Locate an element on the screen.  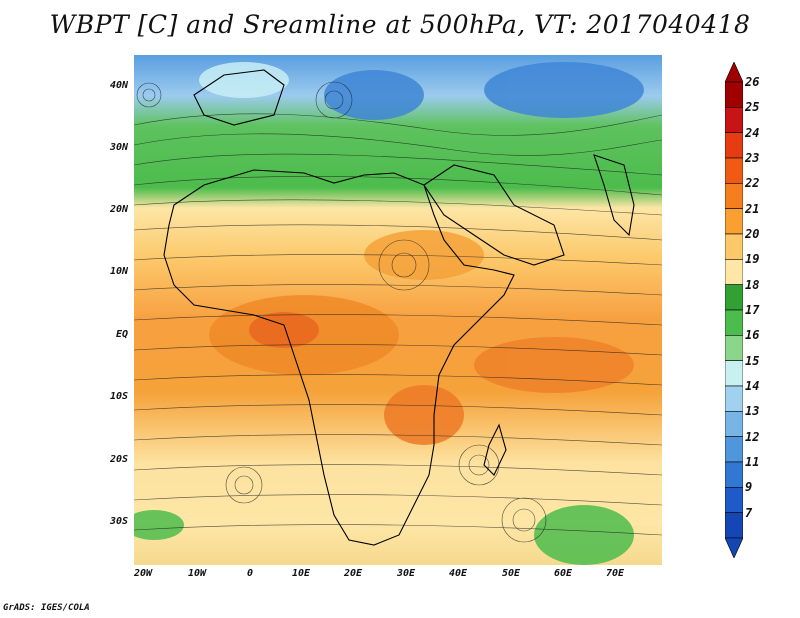
lon-label-10w: 10W is located at coordinates (197, 573).